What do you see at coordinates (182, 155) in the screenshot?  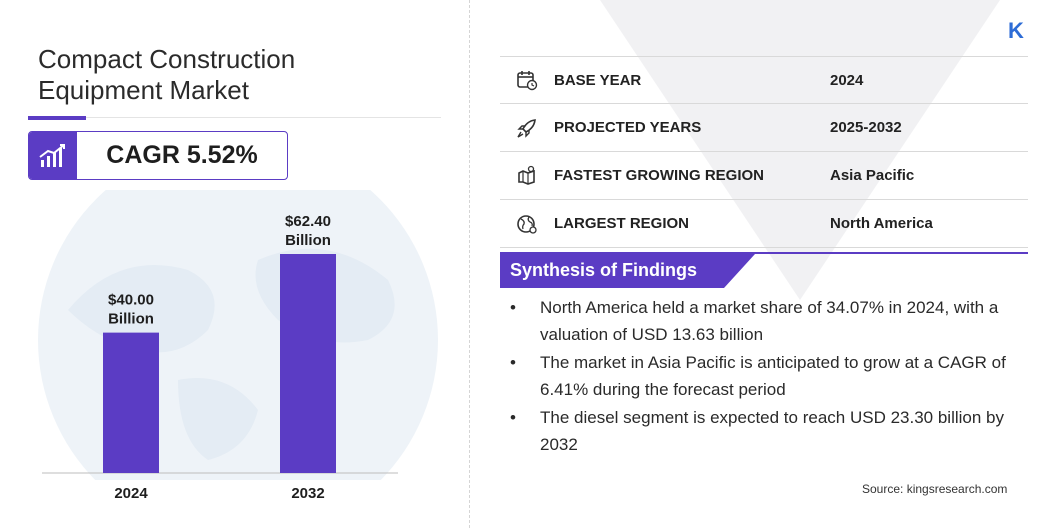 I see `cagr-value: CAGR 5.52%` at bounding box center [182, 155].